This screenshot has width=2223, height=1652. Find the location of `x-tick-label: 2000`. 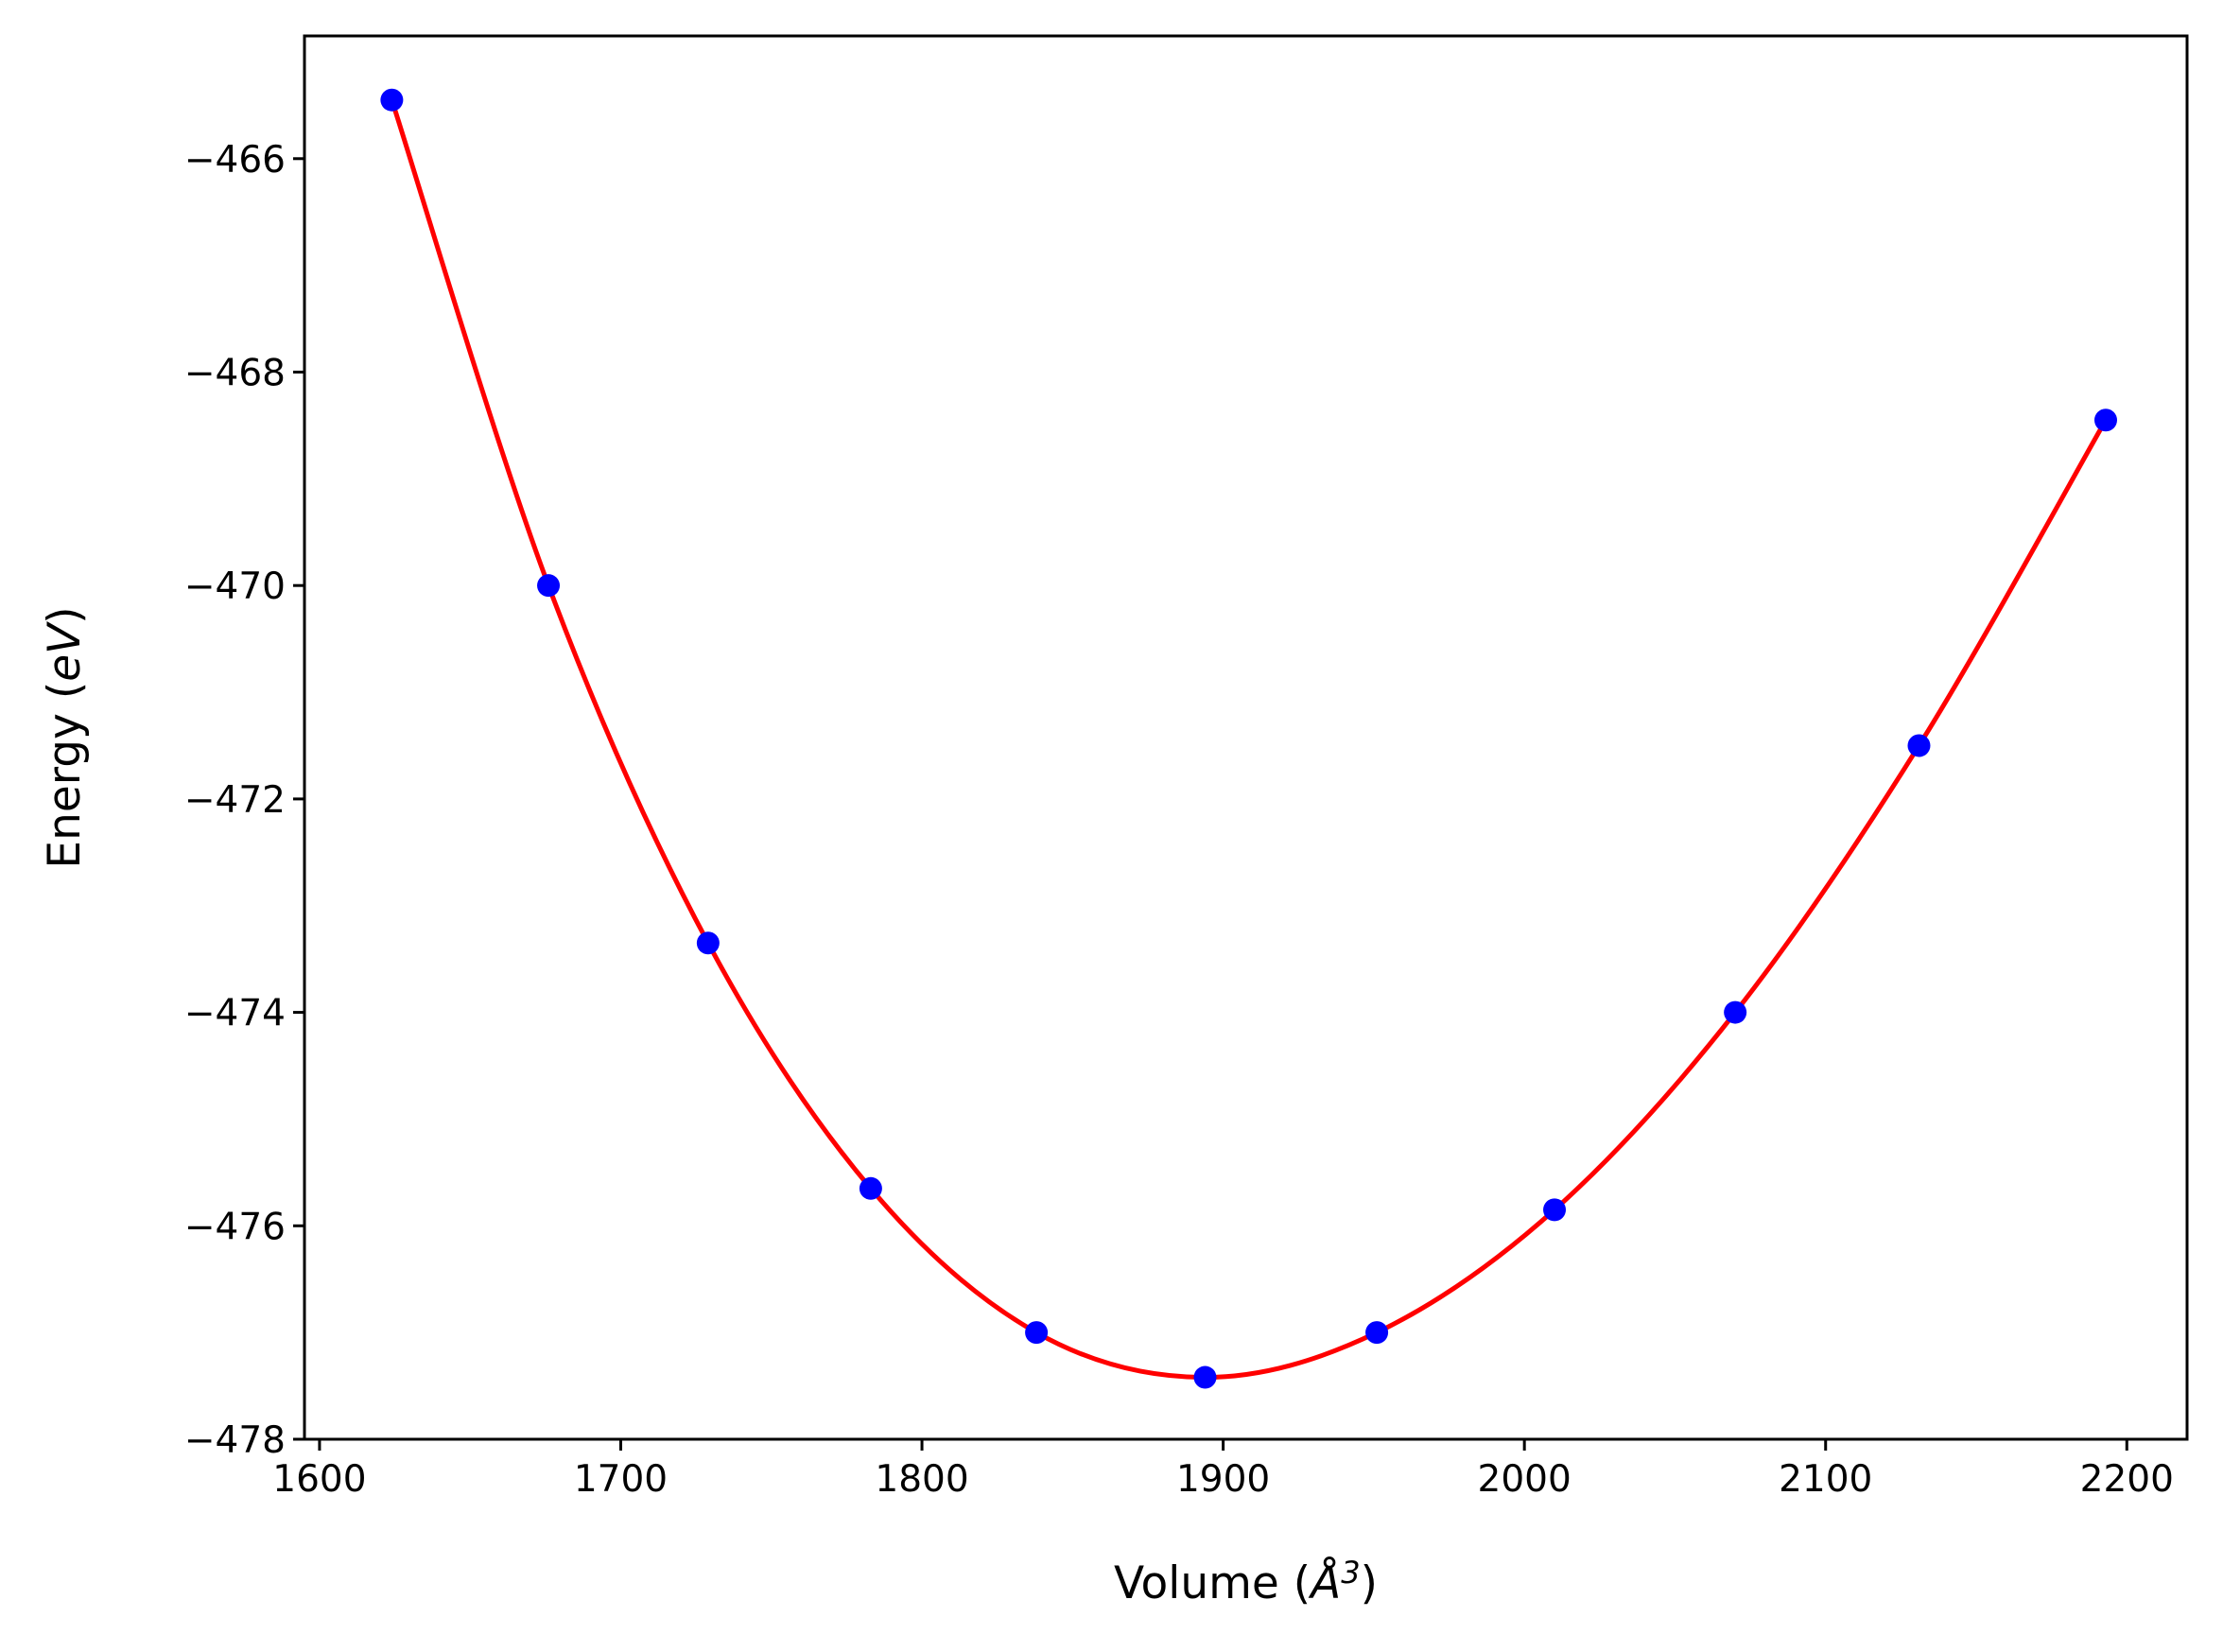

x-tick-label: 2000 is located at coordinates (1525, 1479).